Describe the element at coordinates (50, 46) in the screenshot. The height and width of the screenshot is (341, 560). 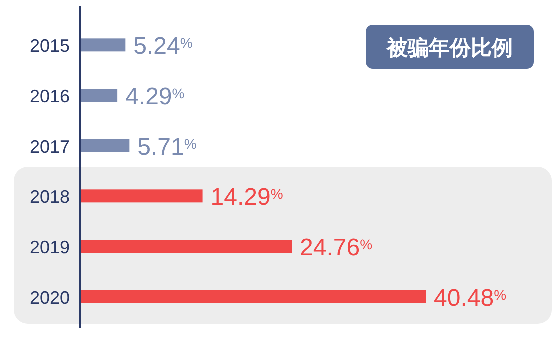
I see `y-tick-label: 2015` at that location.